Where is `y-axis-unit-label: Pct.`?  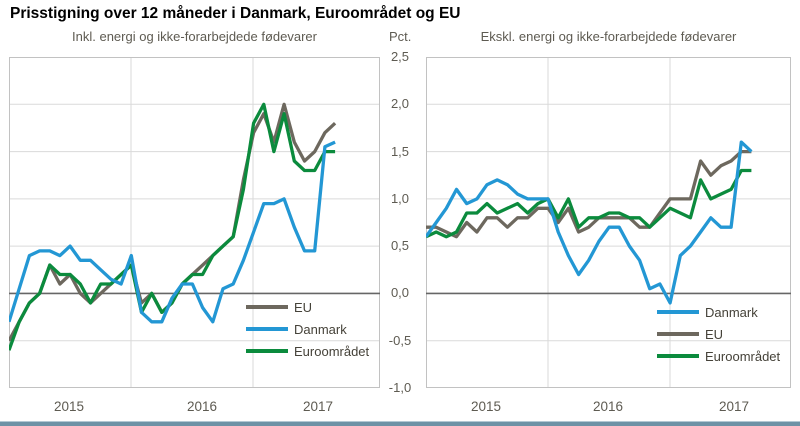 y-axis-unit-label: Pct. is located at coordinates (400, 36).